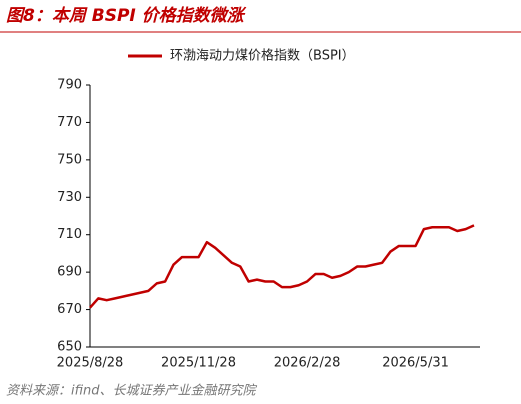 This screenshot has height=404, width=521. I want to click on x-tick-label: 2026/2/28, so click(307, 363).